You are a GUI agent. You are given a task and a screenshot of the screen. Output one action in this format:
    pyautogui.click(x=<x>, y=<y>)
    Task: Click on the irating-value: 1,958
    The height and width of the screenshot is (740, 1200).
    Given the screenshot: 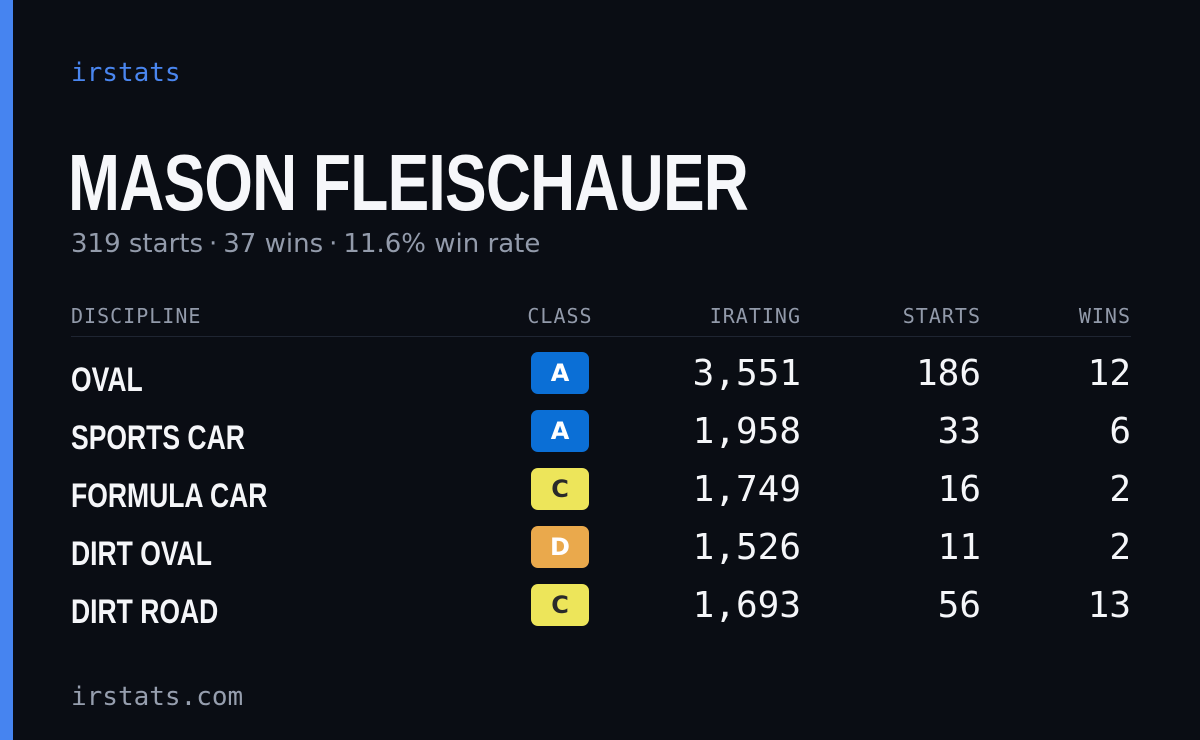 What is the action you would take?
    pyautogui.click(x=746, y=431)
    